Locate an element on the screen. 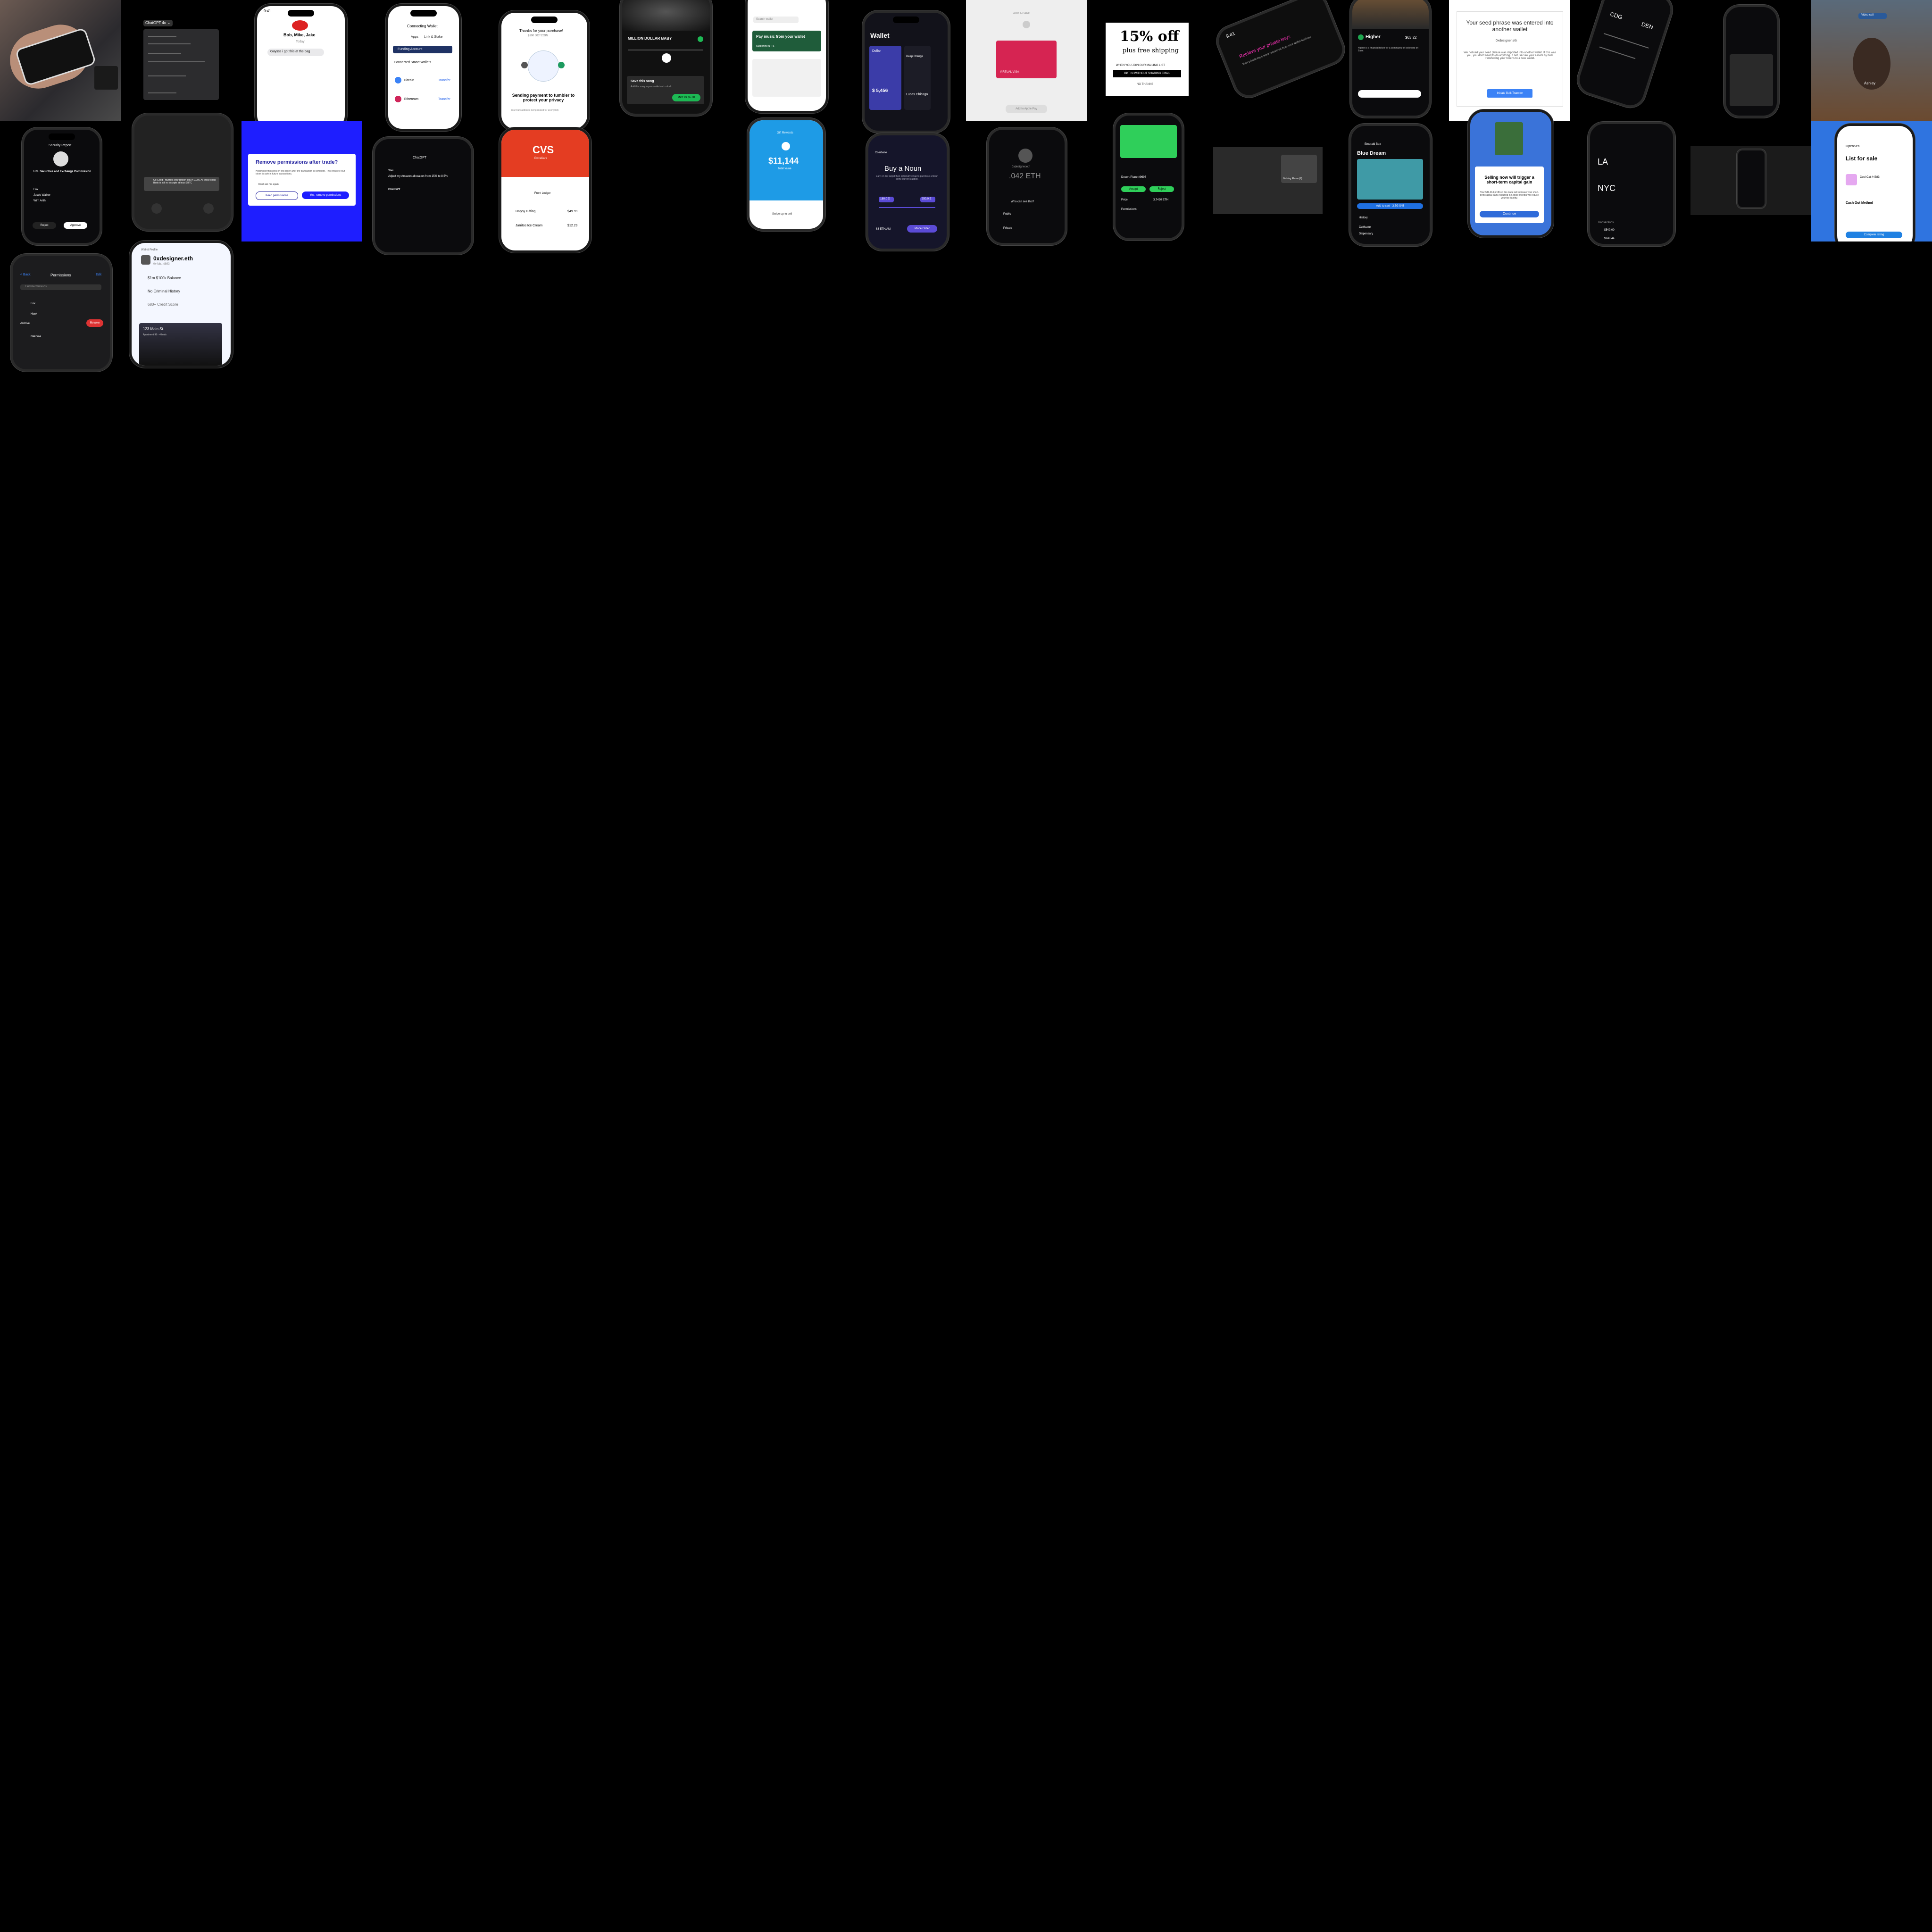 The height and width of the screenshot is (1932, 1932). virtual-card: VIRTUAL VISA is located at coordinates (1027, 59).